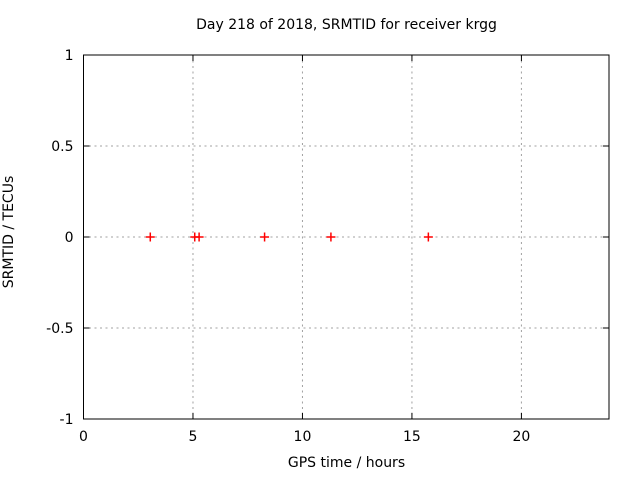  I want to click on x-tick-label: 15, so click(412, 437).